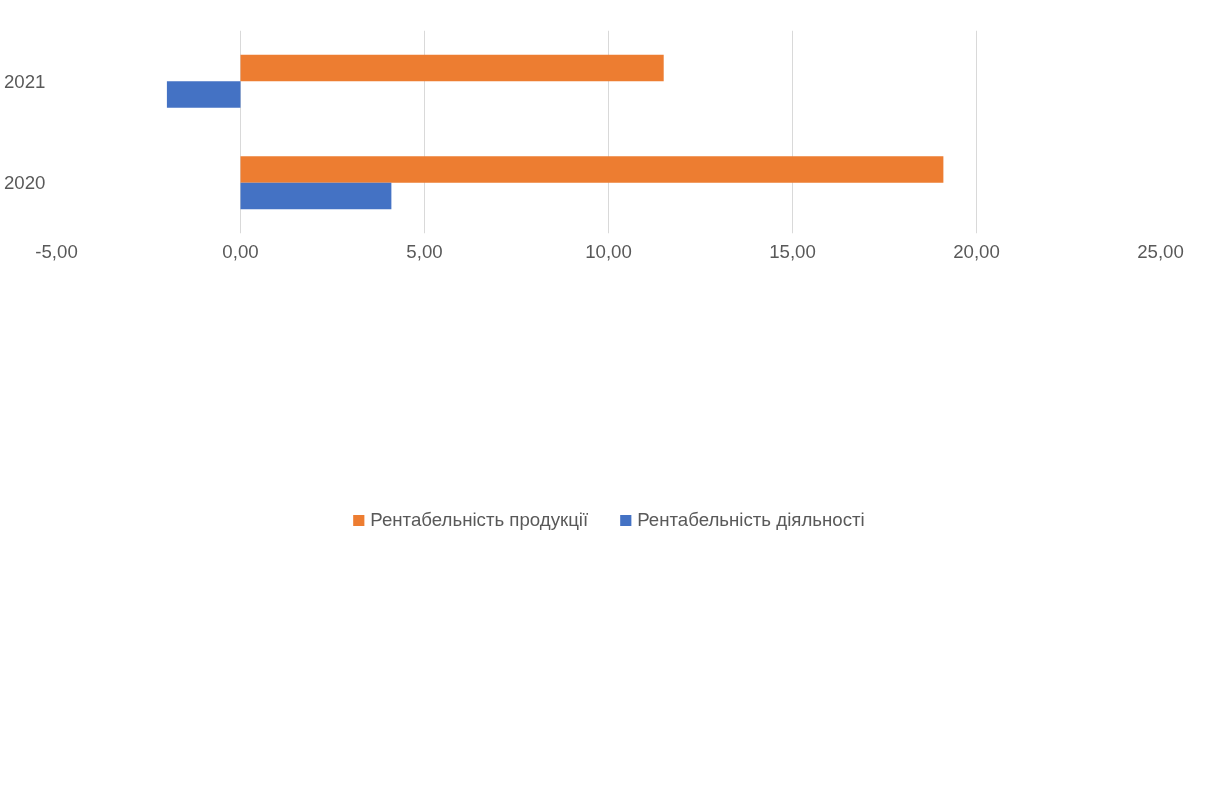 This screenshot has height=787, width=1218. What do you see at coordinates (25, 81) in the screenshot?
I see `y-tick-label: 2021` at bounding box center [25, 81].